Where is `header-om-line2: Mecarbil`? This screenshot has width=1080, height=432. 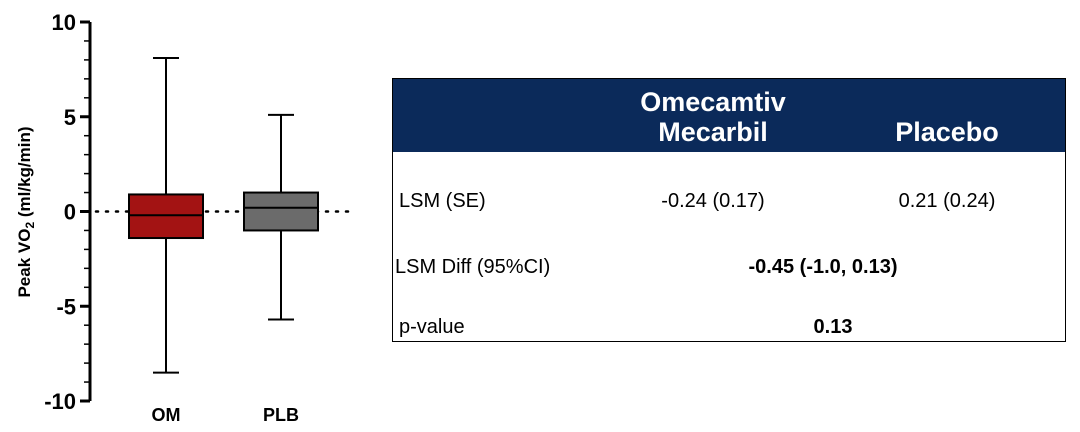
header-om-line2: Mecarbil is located at coordinates (713, 132).